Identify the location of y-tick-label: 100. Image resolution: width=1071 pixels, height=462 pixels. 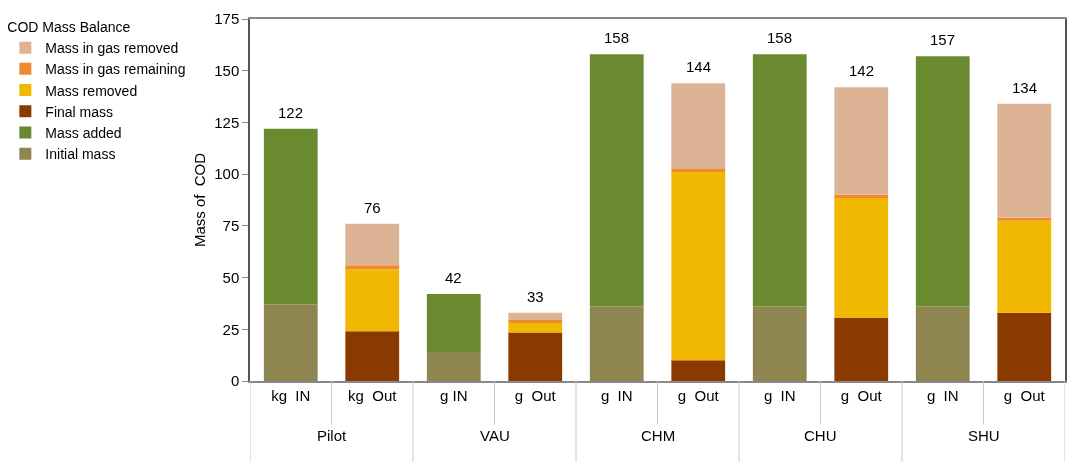
(227, 174).